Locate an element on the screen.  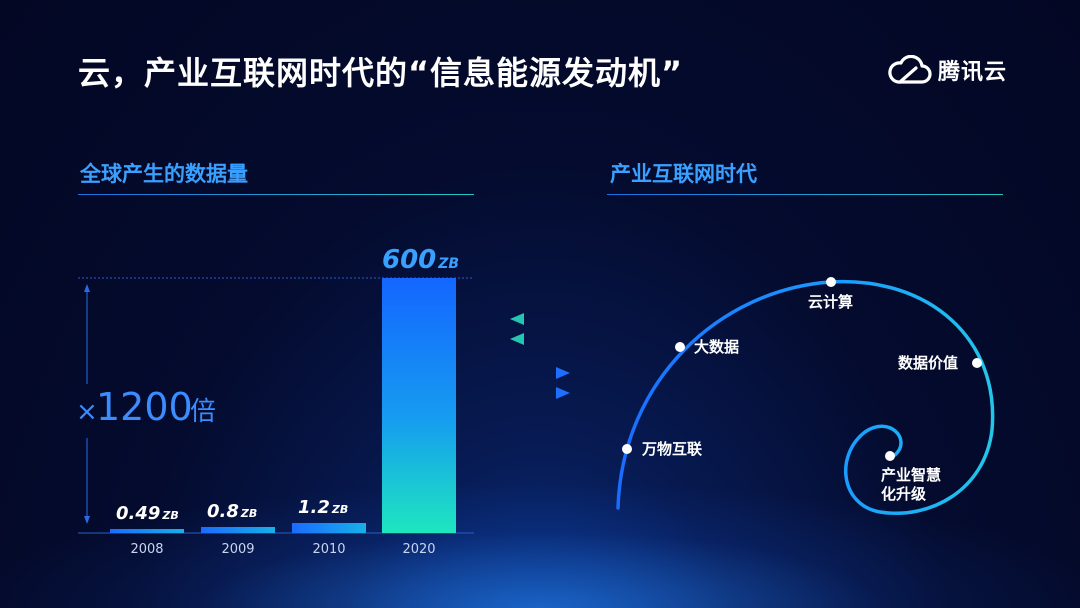
arrow-down-head is located at coordinates (87, 520).